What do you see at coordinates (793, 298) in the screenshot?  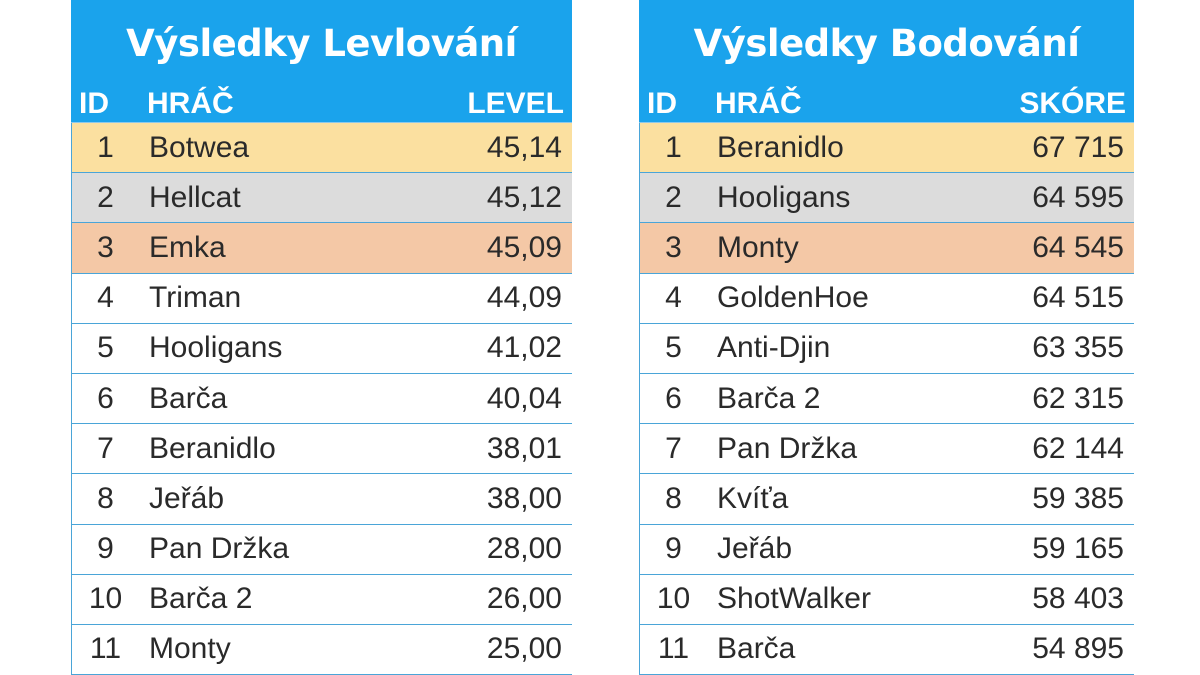 I see `row-player: GoldenHoe` at bounding box center [793, 298].